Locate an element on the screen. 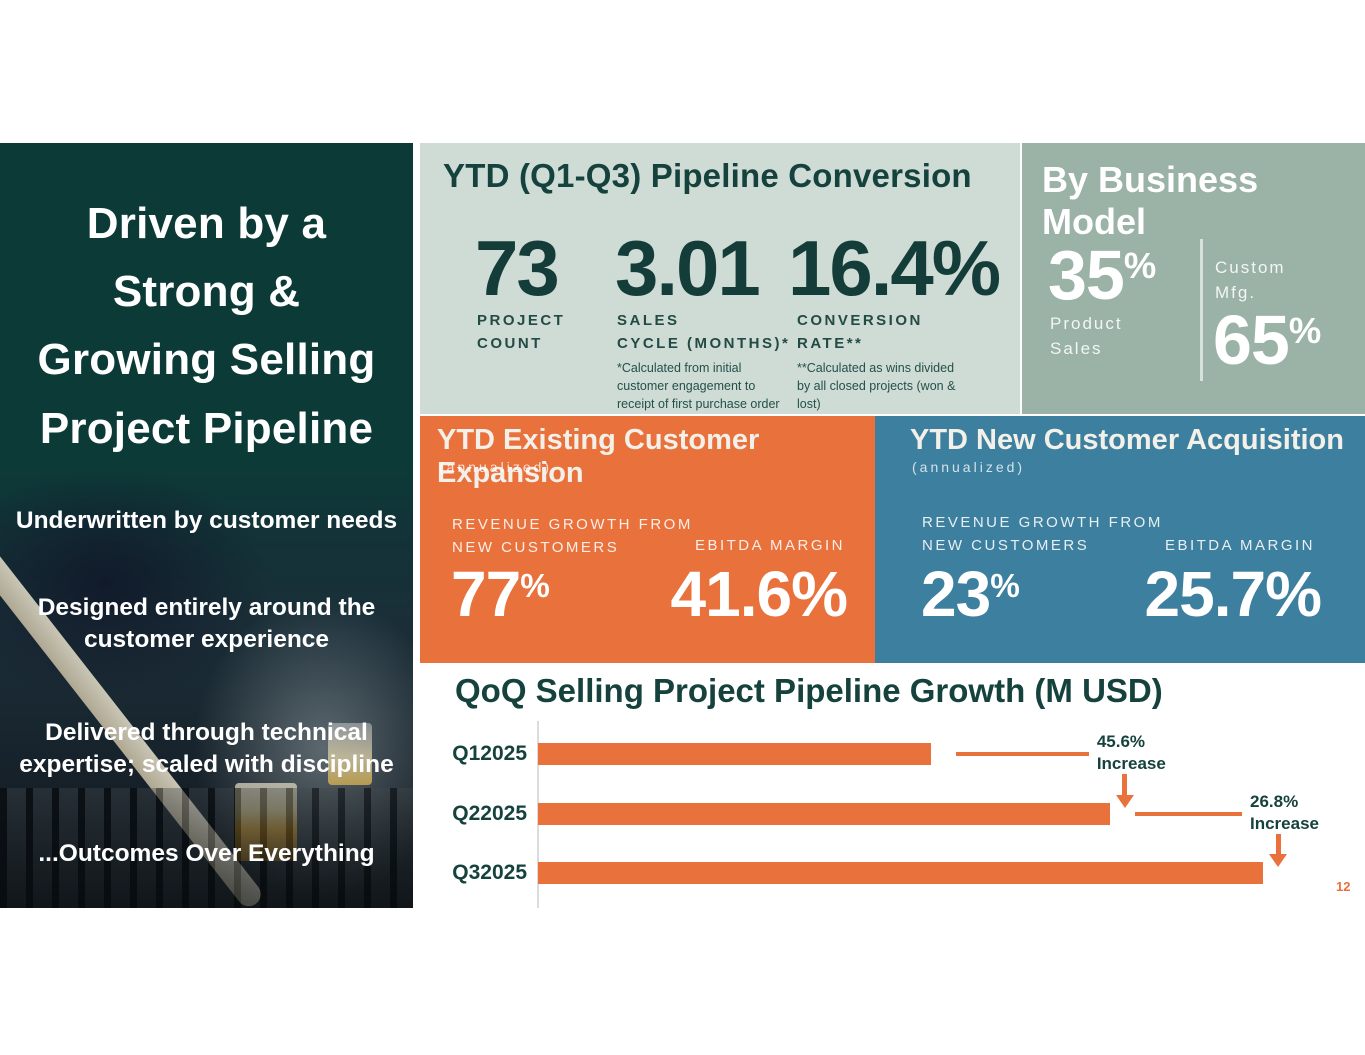 The width and height of the screenshot is (1365, 1055). bullet-outcomes: ...Outcomes Over Everything is located at coordinates (206, 853).